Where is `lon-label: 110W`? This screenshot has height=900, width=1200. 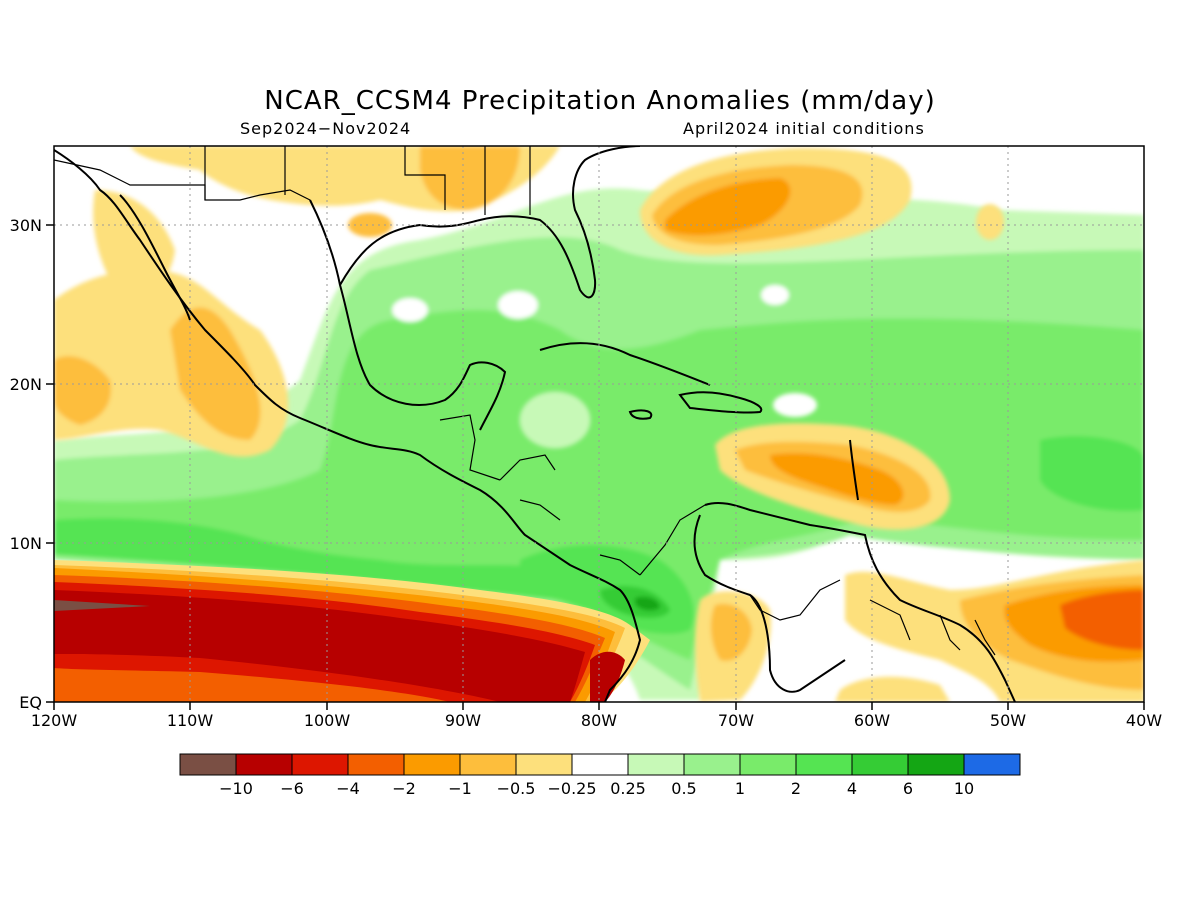
lon-label: 110W is located at coordinates (190, 720).